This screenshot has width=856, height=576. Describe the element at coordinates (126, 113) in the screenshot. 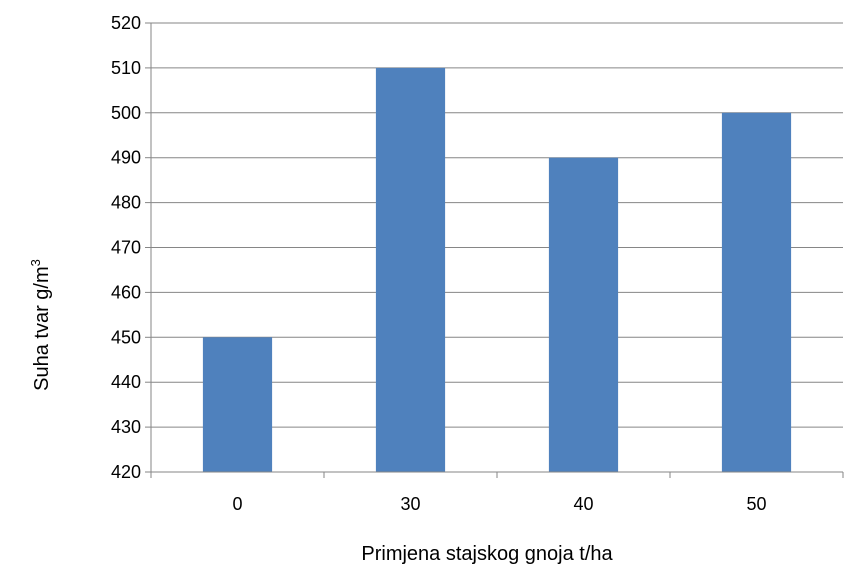

I see `y-tick-label: 500` at that location.